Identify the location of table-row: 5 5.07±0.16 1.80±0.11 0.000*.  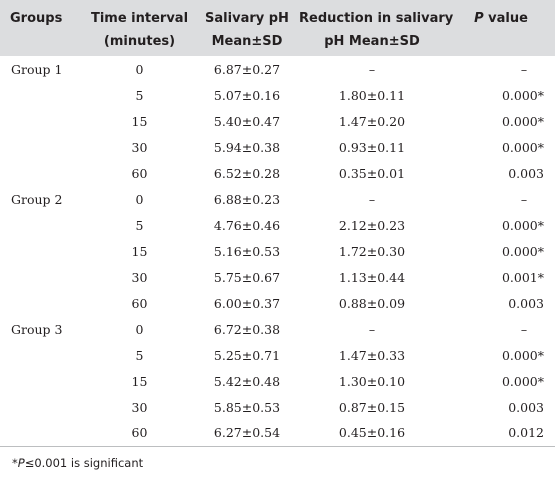
(277, 95).